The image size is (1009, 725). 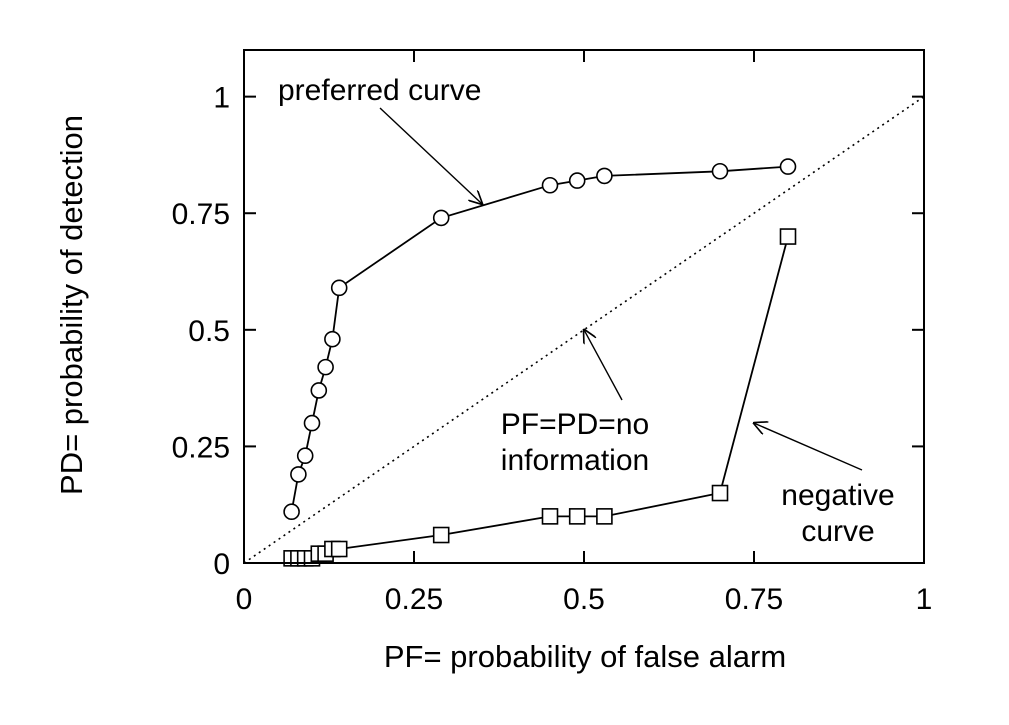 I want to click on annotation-line: PF=PD=no, so click(x=575, y=424).